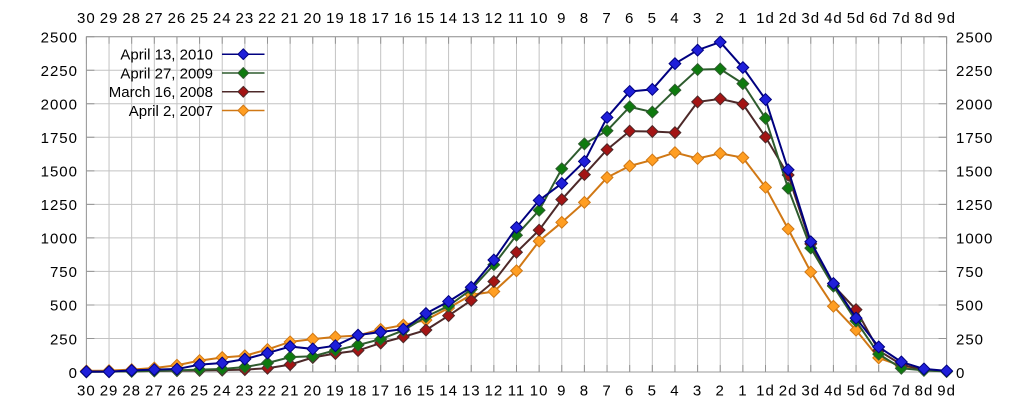  What do you see at coordinates (765, 391) in the screenshot?
I see `svg-text: 1d` at bounding box center [765, 391].